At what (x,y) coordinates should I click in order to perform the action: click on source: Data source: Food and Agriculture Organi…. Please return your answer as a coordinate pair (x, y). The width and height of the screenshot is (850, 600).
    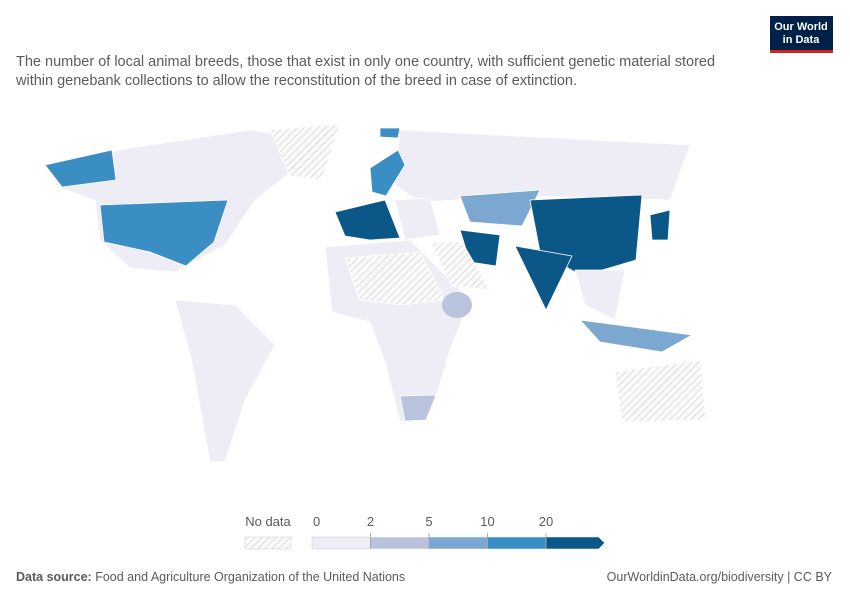
    Looking at the image, I should click on (210, 577).